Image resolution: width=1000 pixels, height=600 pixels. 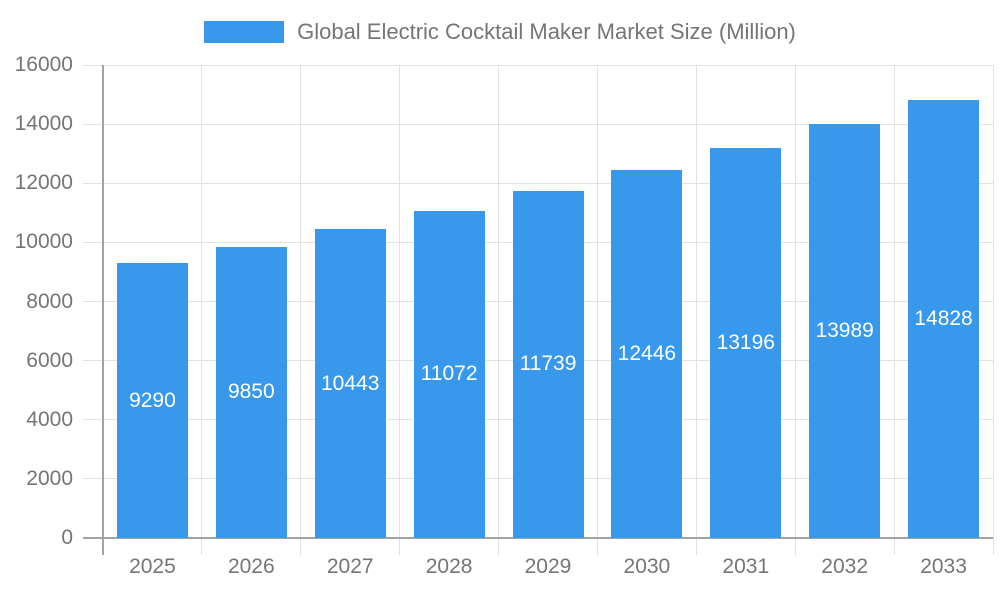 What do you see at coordinates (746, 566) in the screenshot?
I see `x-tick-label: 2031` at bounding box center [746, 566].